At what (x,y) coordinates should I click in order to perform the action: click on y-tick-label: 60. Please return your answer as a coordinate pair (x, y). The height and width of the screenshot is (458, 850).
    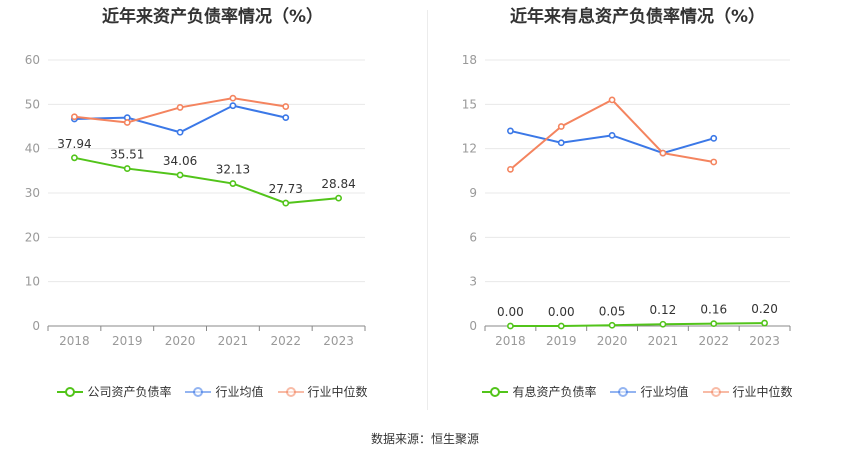
    Looking at the image, I should click on (32, 60).